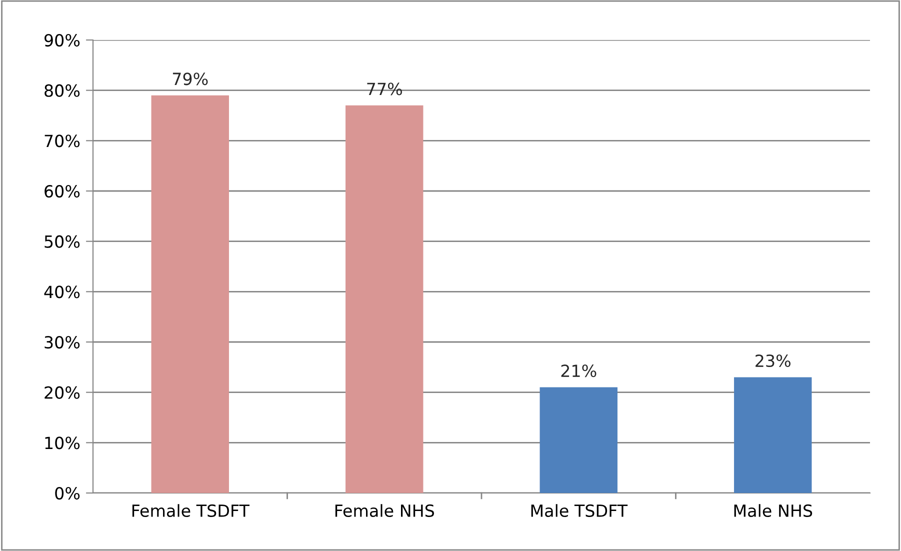 Image resolution: width=901 pixels, height=551 pixels. Describe the element at coordinates (579, 511) in the screenshot. I see `x-tick-label: Male TSDFT` at that location.